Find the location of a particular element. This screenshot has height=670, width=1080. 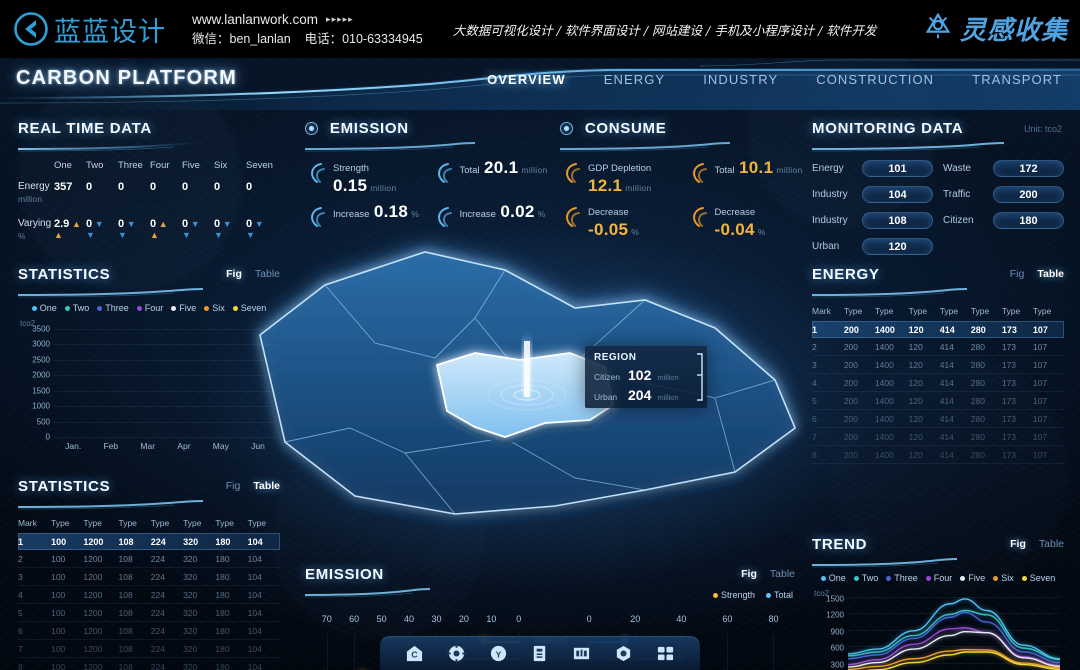

table-cell: 224 is located at coordinates (157, 648).